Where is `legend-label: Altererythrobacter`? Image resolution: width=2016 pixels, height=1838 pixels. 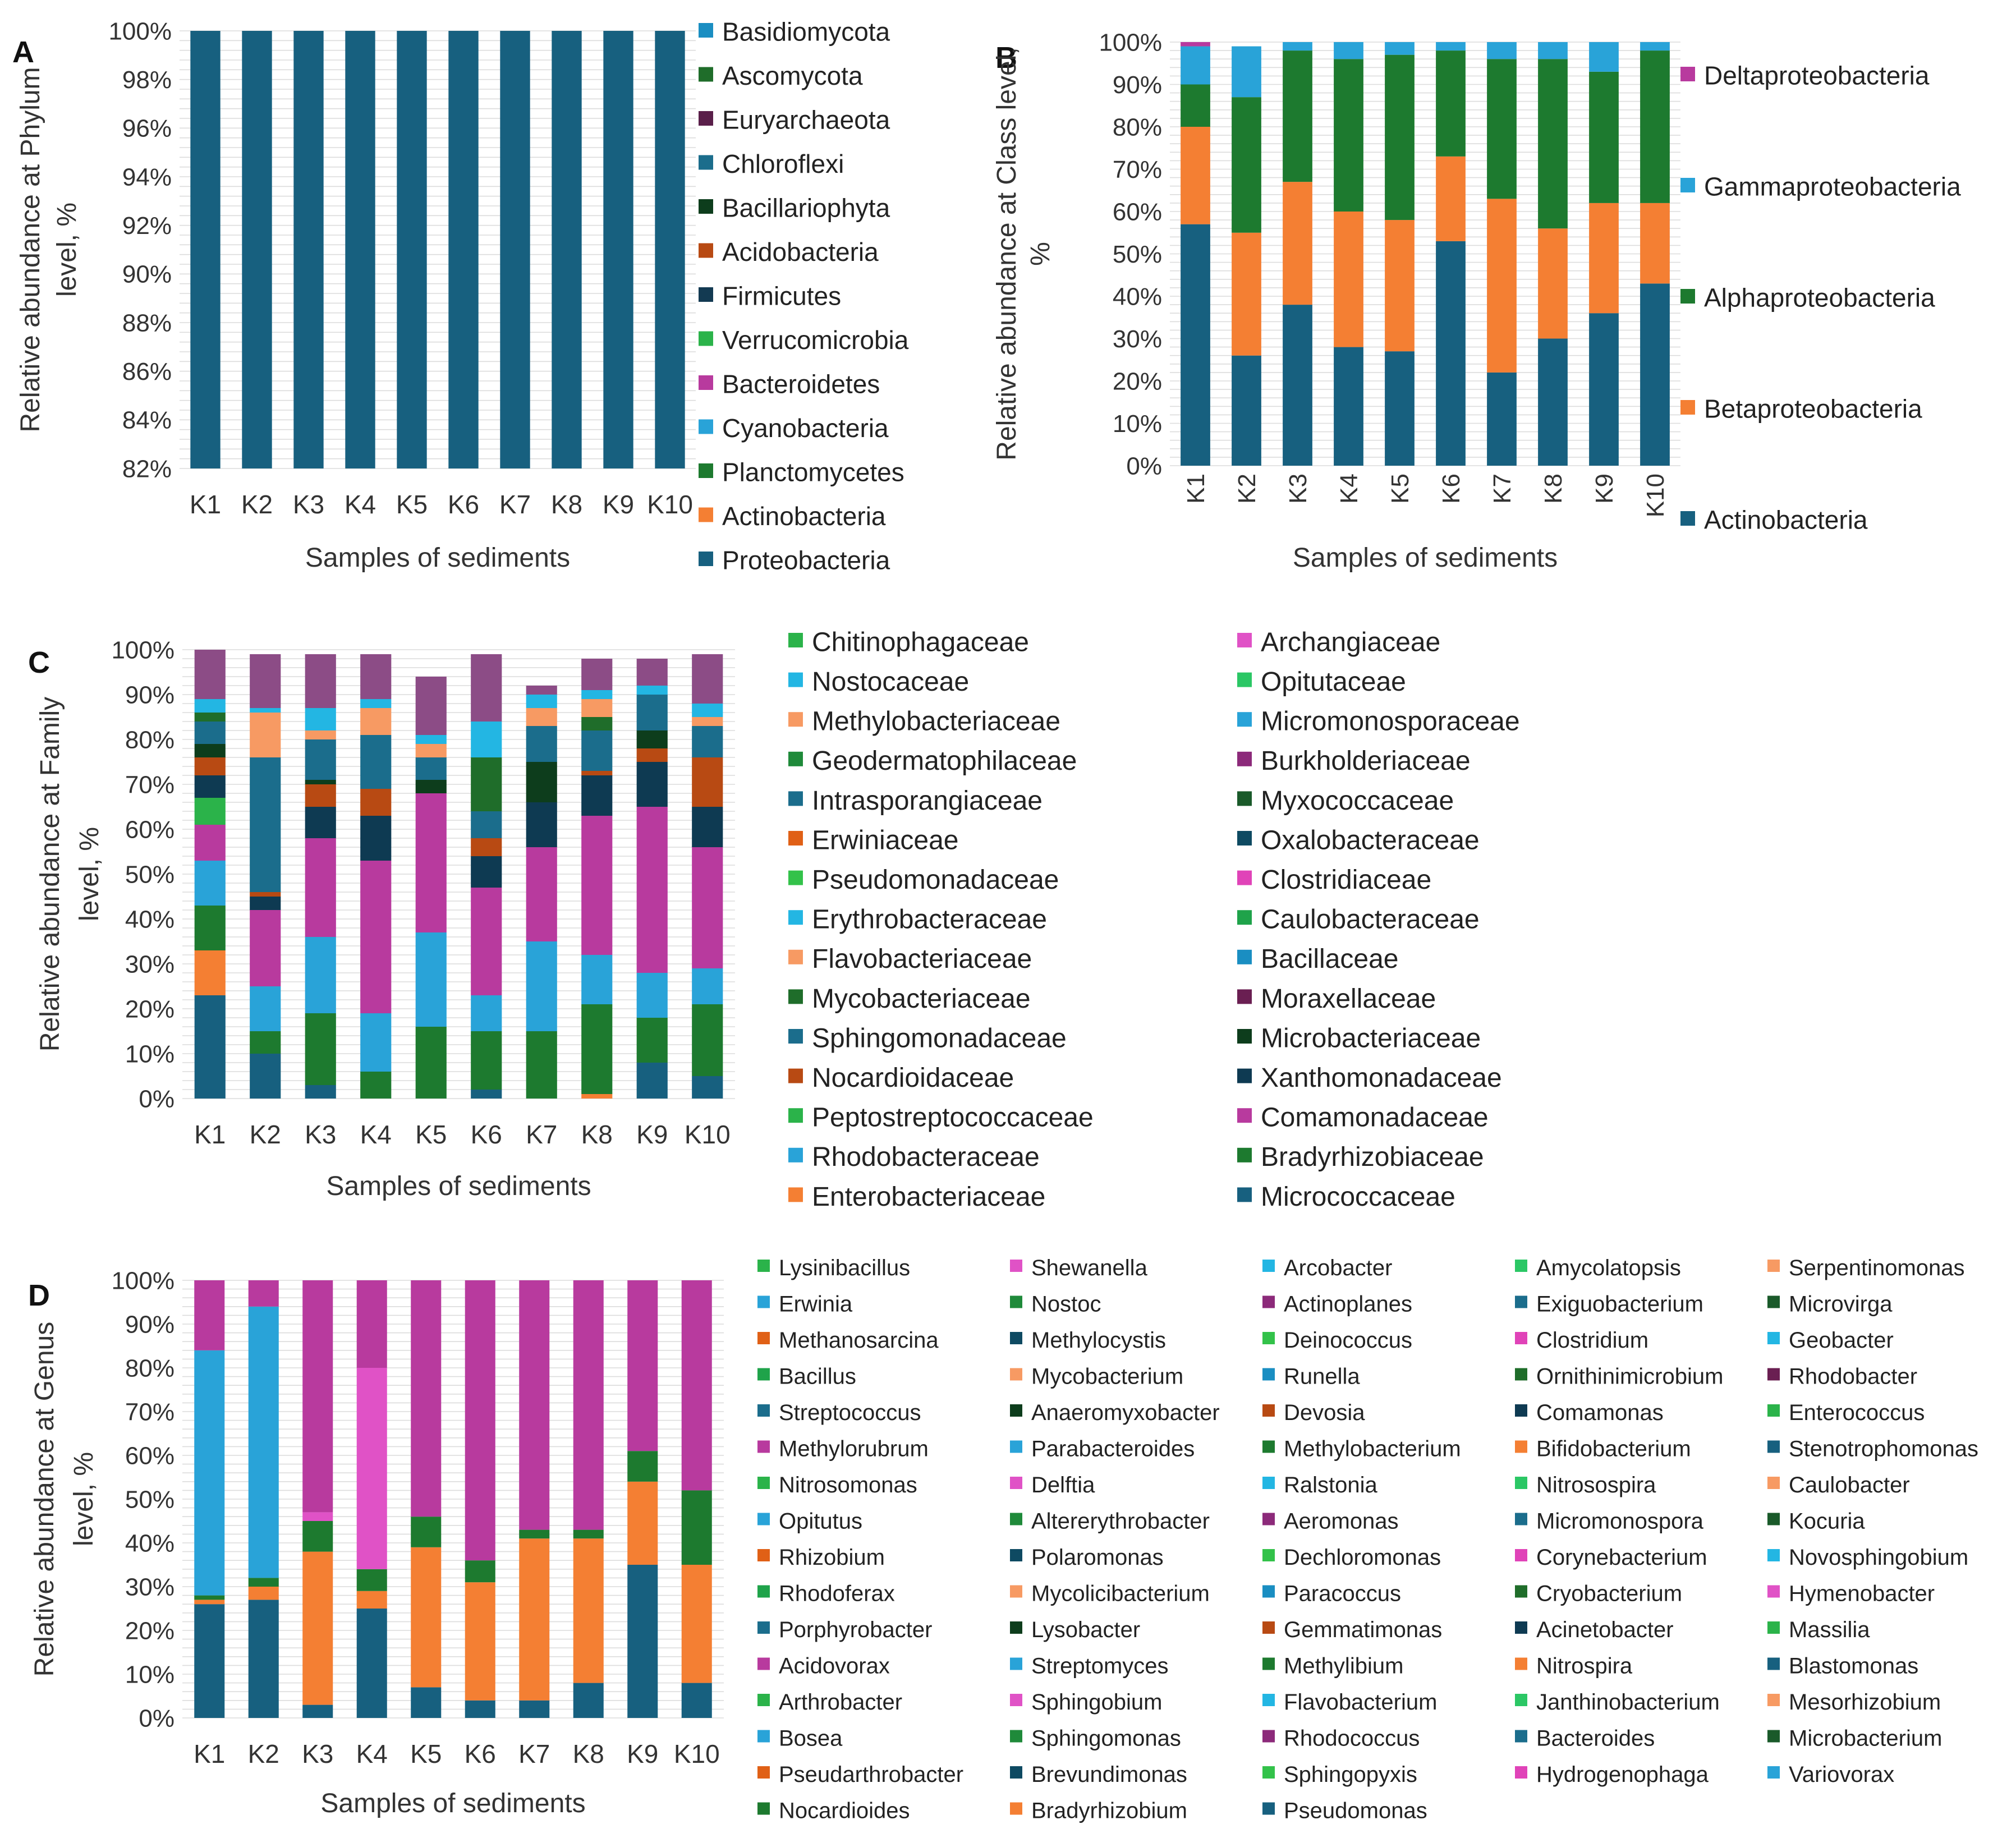 legend-label: Altererythrobacter is located at coordinates (1120, 1521).